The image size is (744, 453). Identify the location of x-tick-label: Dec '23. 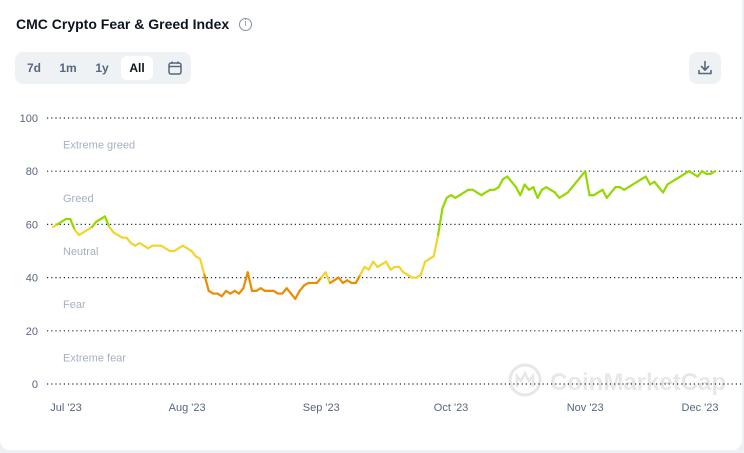
(700, 408).